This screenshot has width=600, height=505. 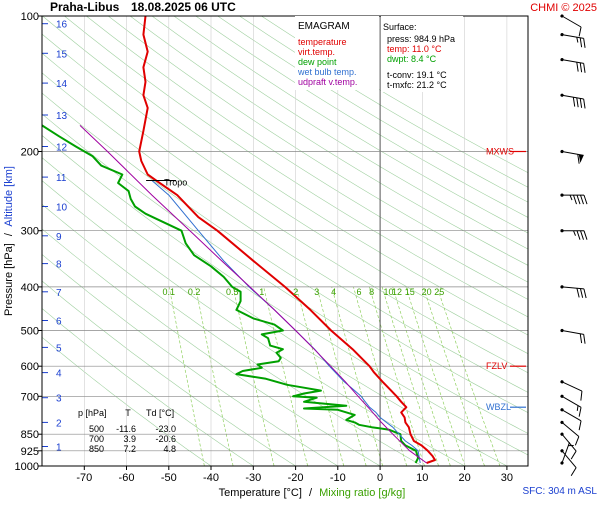 What do you see at coordinates (85, 7) in the screenshot?
I see `station-name: Praha-Libus` at bounding box center [85, 7].